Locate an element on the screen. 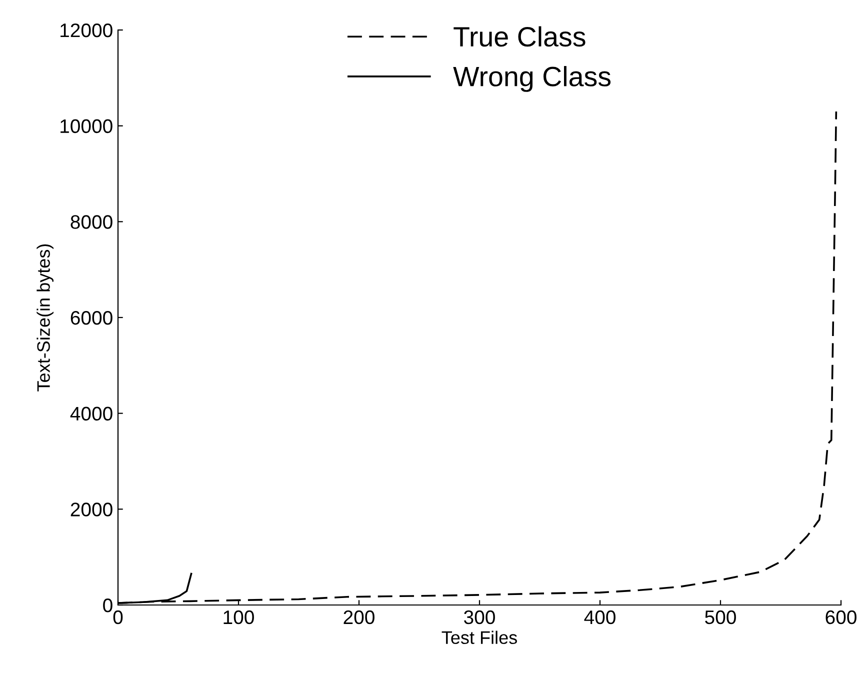 The width and height of the screenshot is (859, 673). y-tick-label: 4000 is located at coordinates (91, 413).